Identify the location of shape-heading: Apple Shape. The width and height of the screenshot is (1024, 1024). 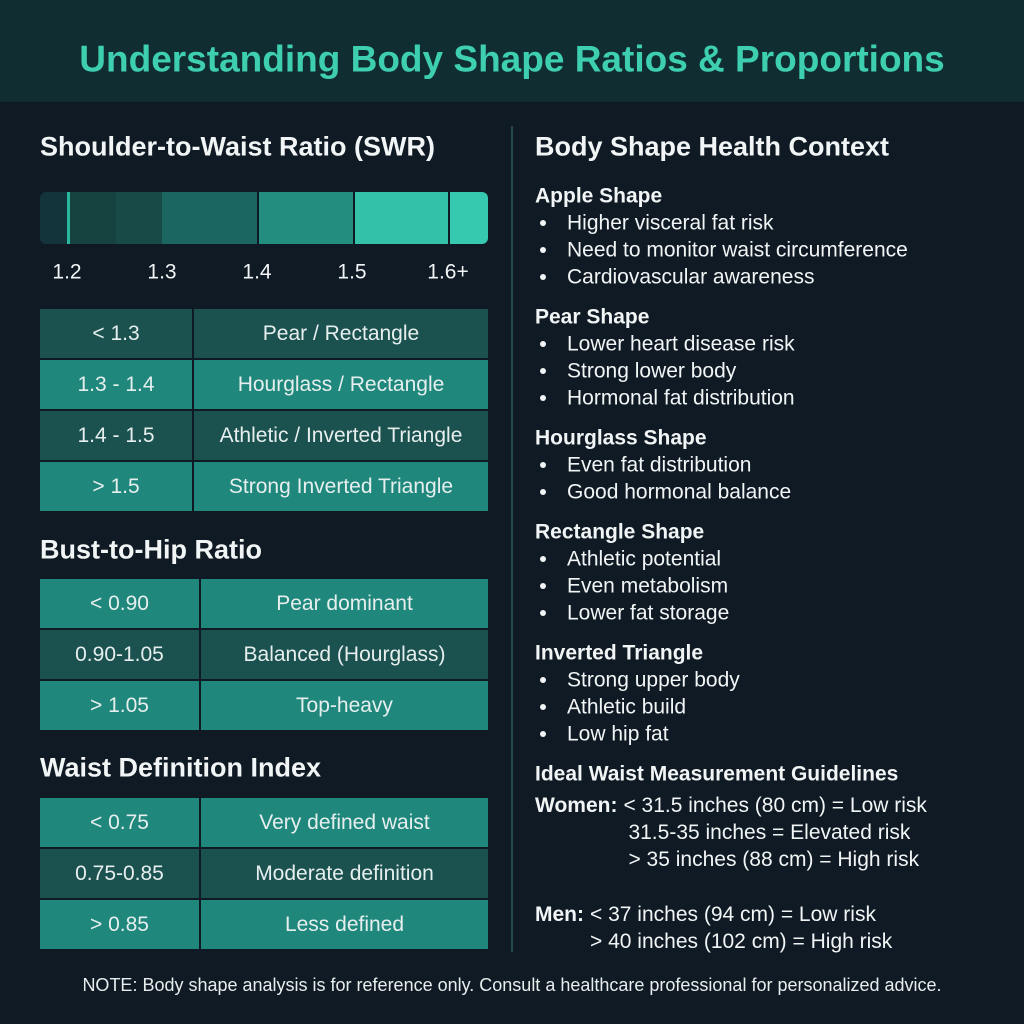
(599, 196).